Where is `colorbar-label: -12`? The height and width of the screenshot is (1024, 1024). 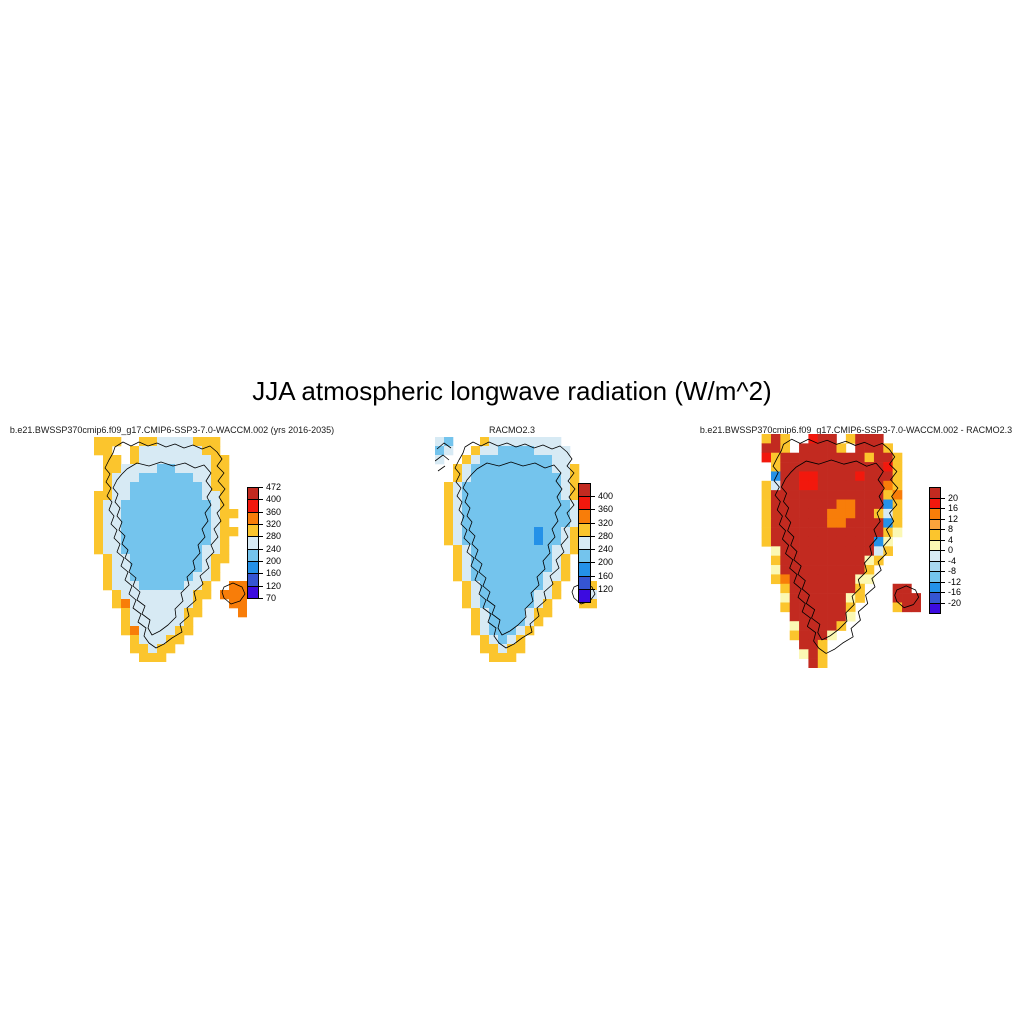 colorbar-label: -12 is located at coordinates (955, 581).